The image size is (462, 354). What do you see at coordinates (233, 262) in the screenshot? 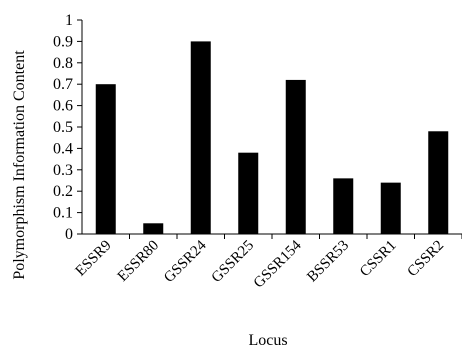
I see `x-category-label: GSSR25` at bounding box center [233, 262].